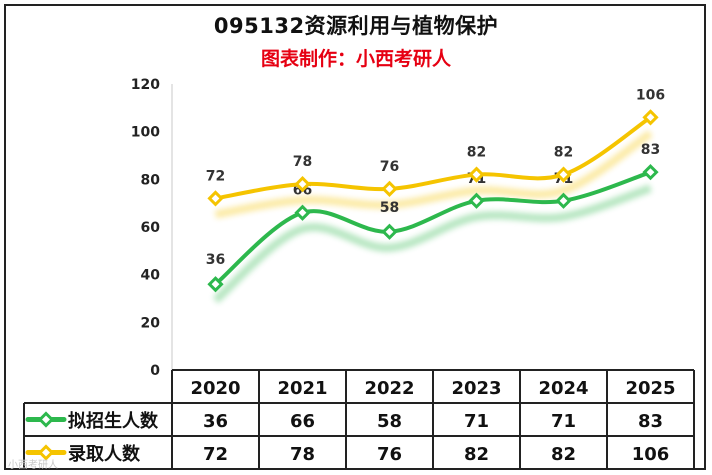 Image resolution: width=712 pixels, height=475 pixels. What do you see at coordinates (651, 454) in the screenshot?
I see `table-cell: 106` at bounding box center [651, 454].